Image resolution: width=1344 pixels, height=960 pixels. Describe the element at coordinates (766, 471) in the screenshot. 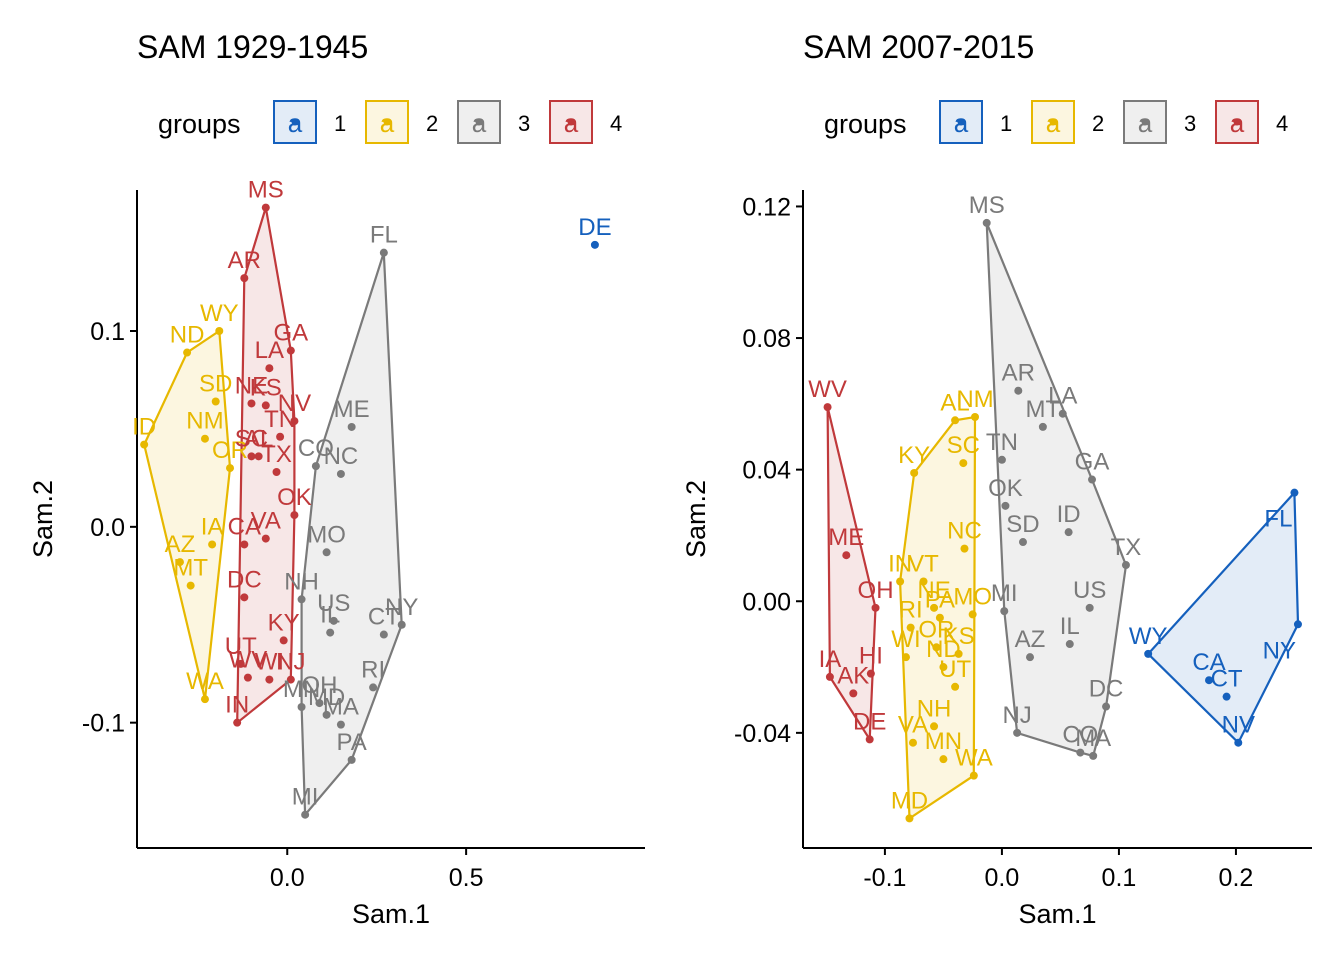

I see `y-tick-label: 0.04` at that location.